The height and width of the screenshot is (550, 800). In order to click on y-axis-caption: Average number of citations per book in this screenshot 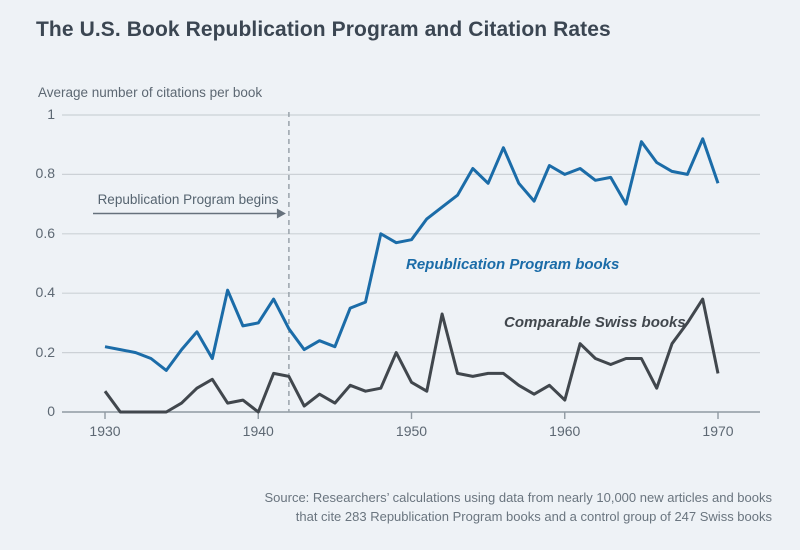, I will do `click(150, 92)`.